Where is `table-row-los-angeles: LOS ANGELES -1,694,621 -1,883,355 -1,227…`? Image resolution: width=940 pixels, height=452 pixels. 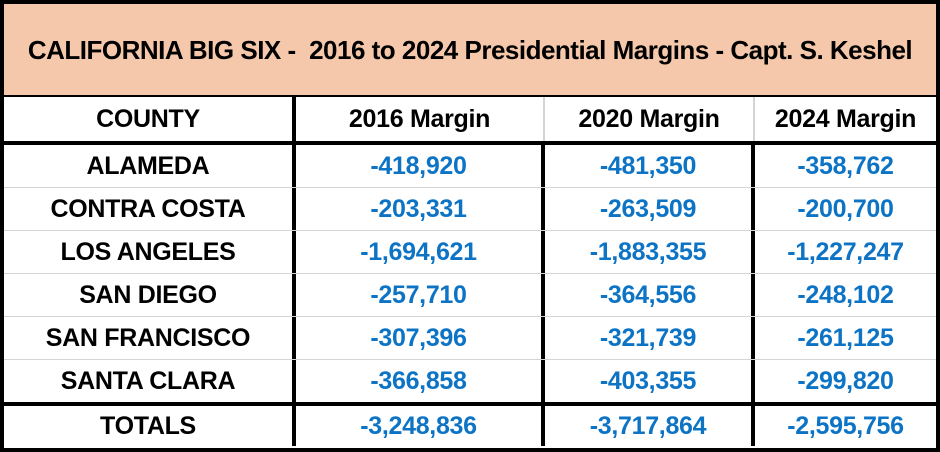 table-row-los-angeles: LOS ANGELES -1,694,621 -1,883,355 -1,227… is located at coordinates (470, 252).